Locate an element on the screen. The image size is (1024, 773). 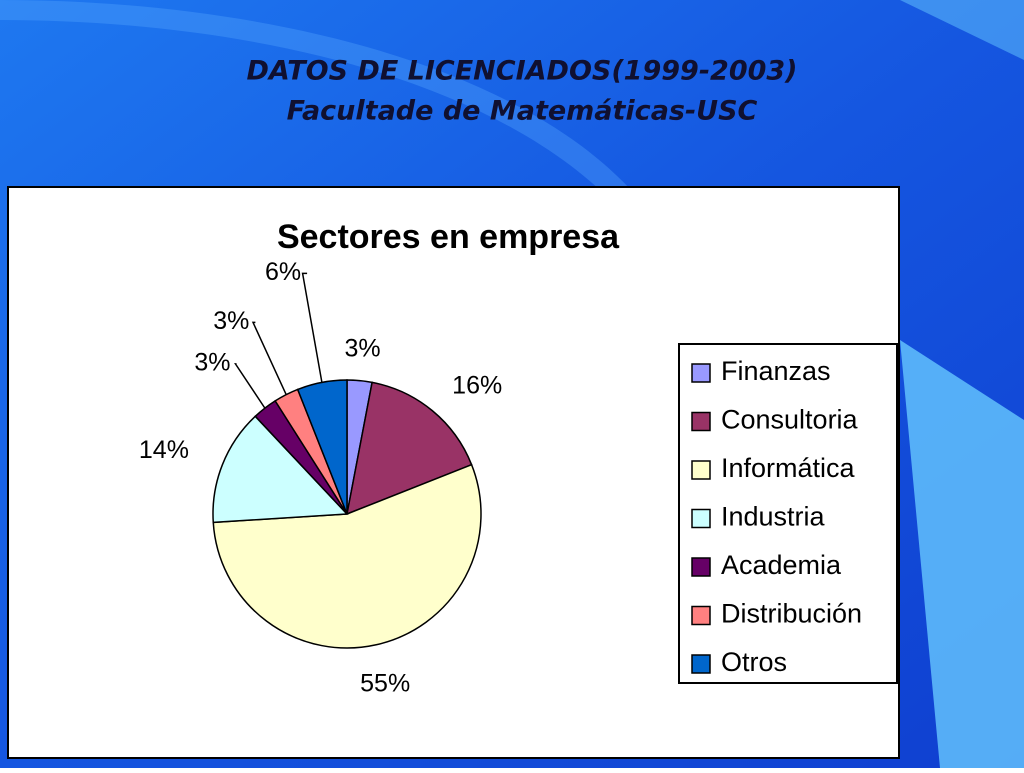
slide-title: DATOS DE LICENCIADOS(1999-2003) is located at coordinates (521, 71).